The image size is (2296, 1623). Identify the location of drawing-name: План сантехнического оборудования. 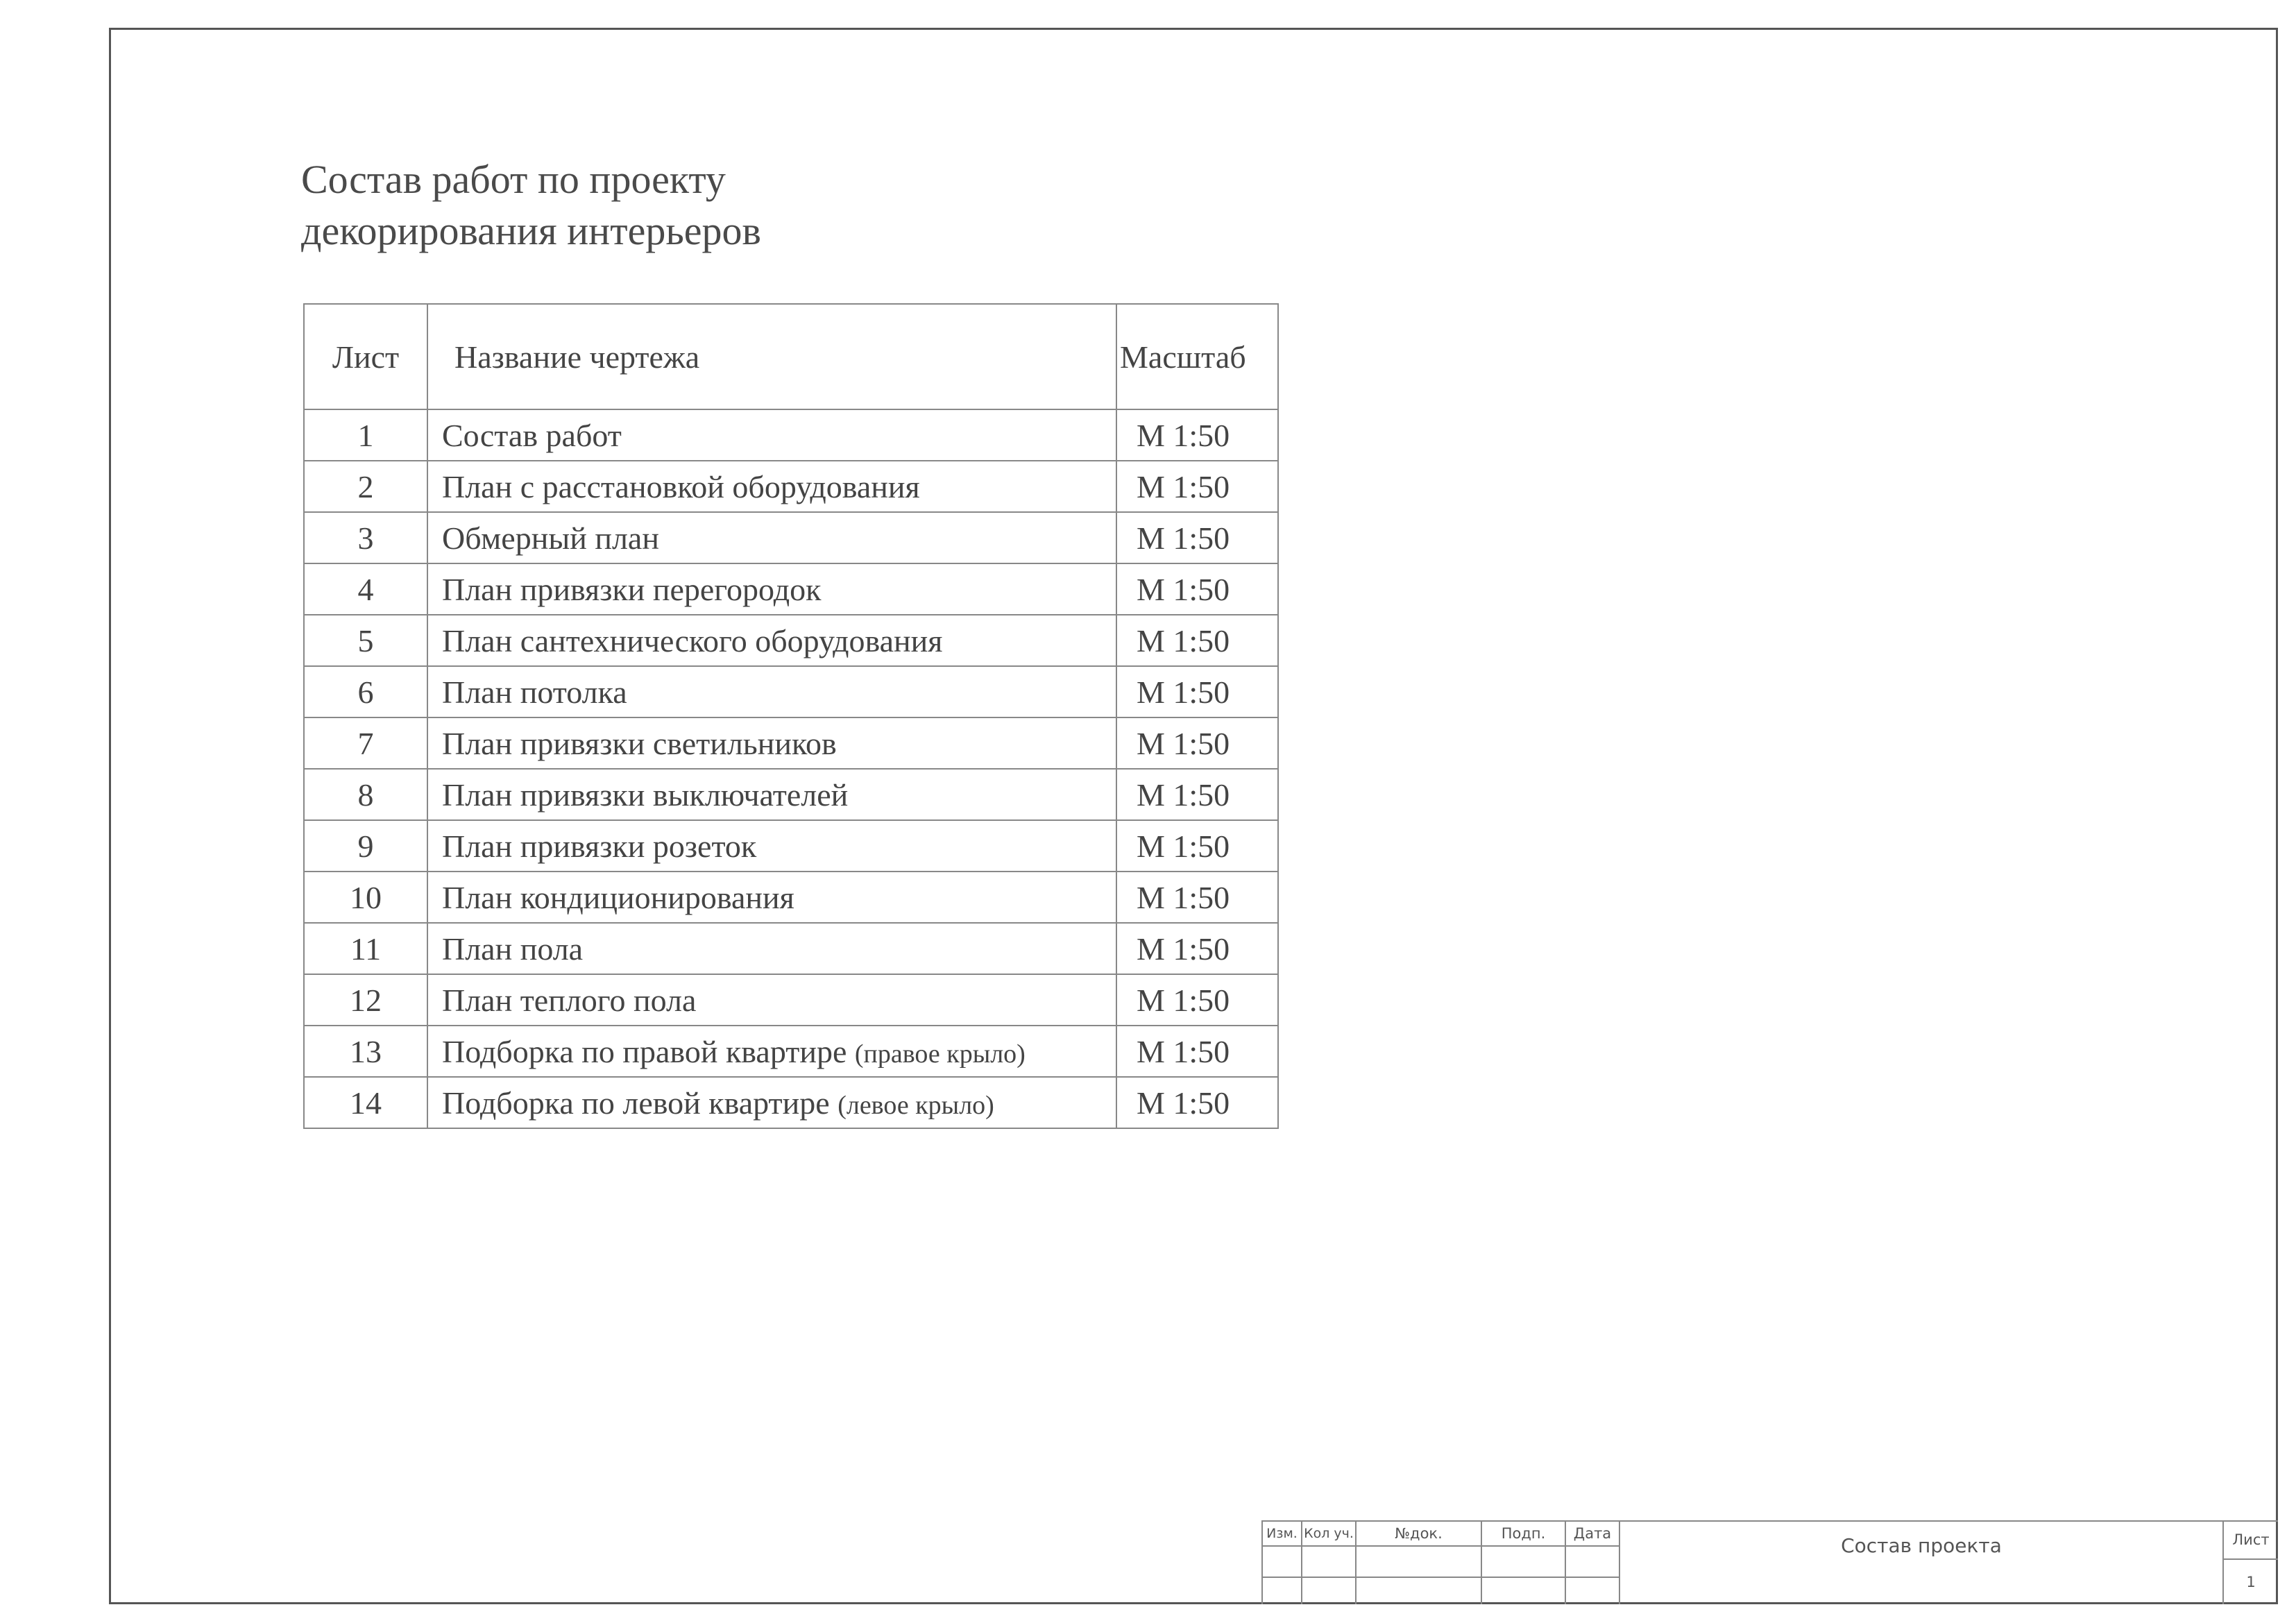
(692, 640).